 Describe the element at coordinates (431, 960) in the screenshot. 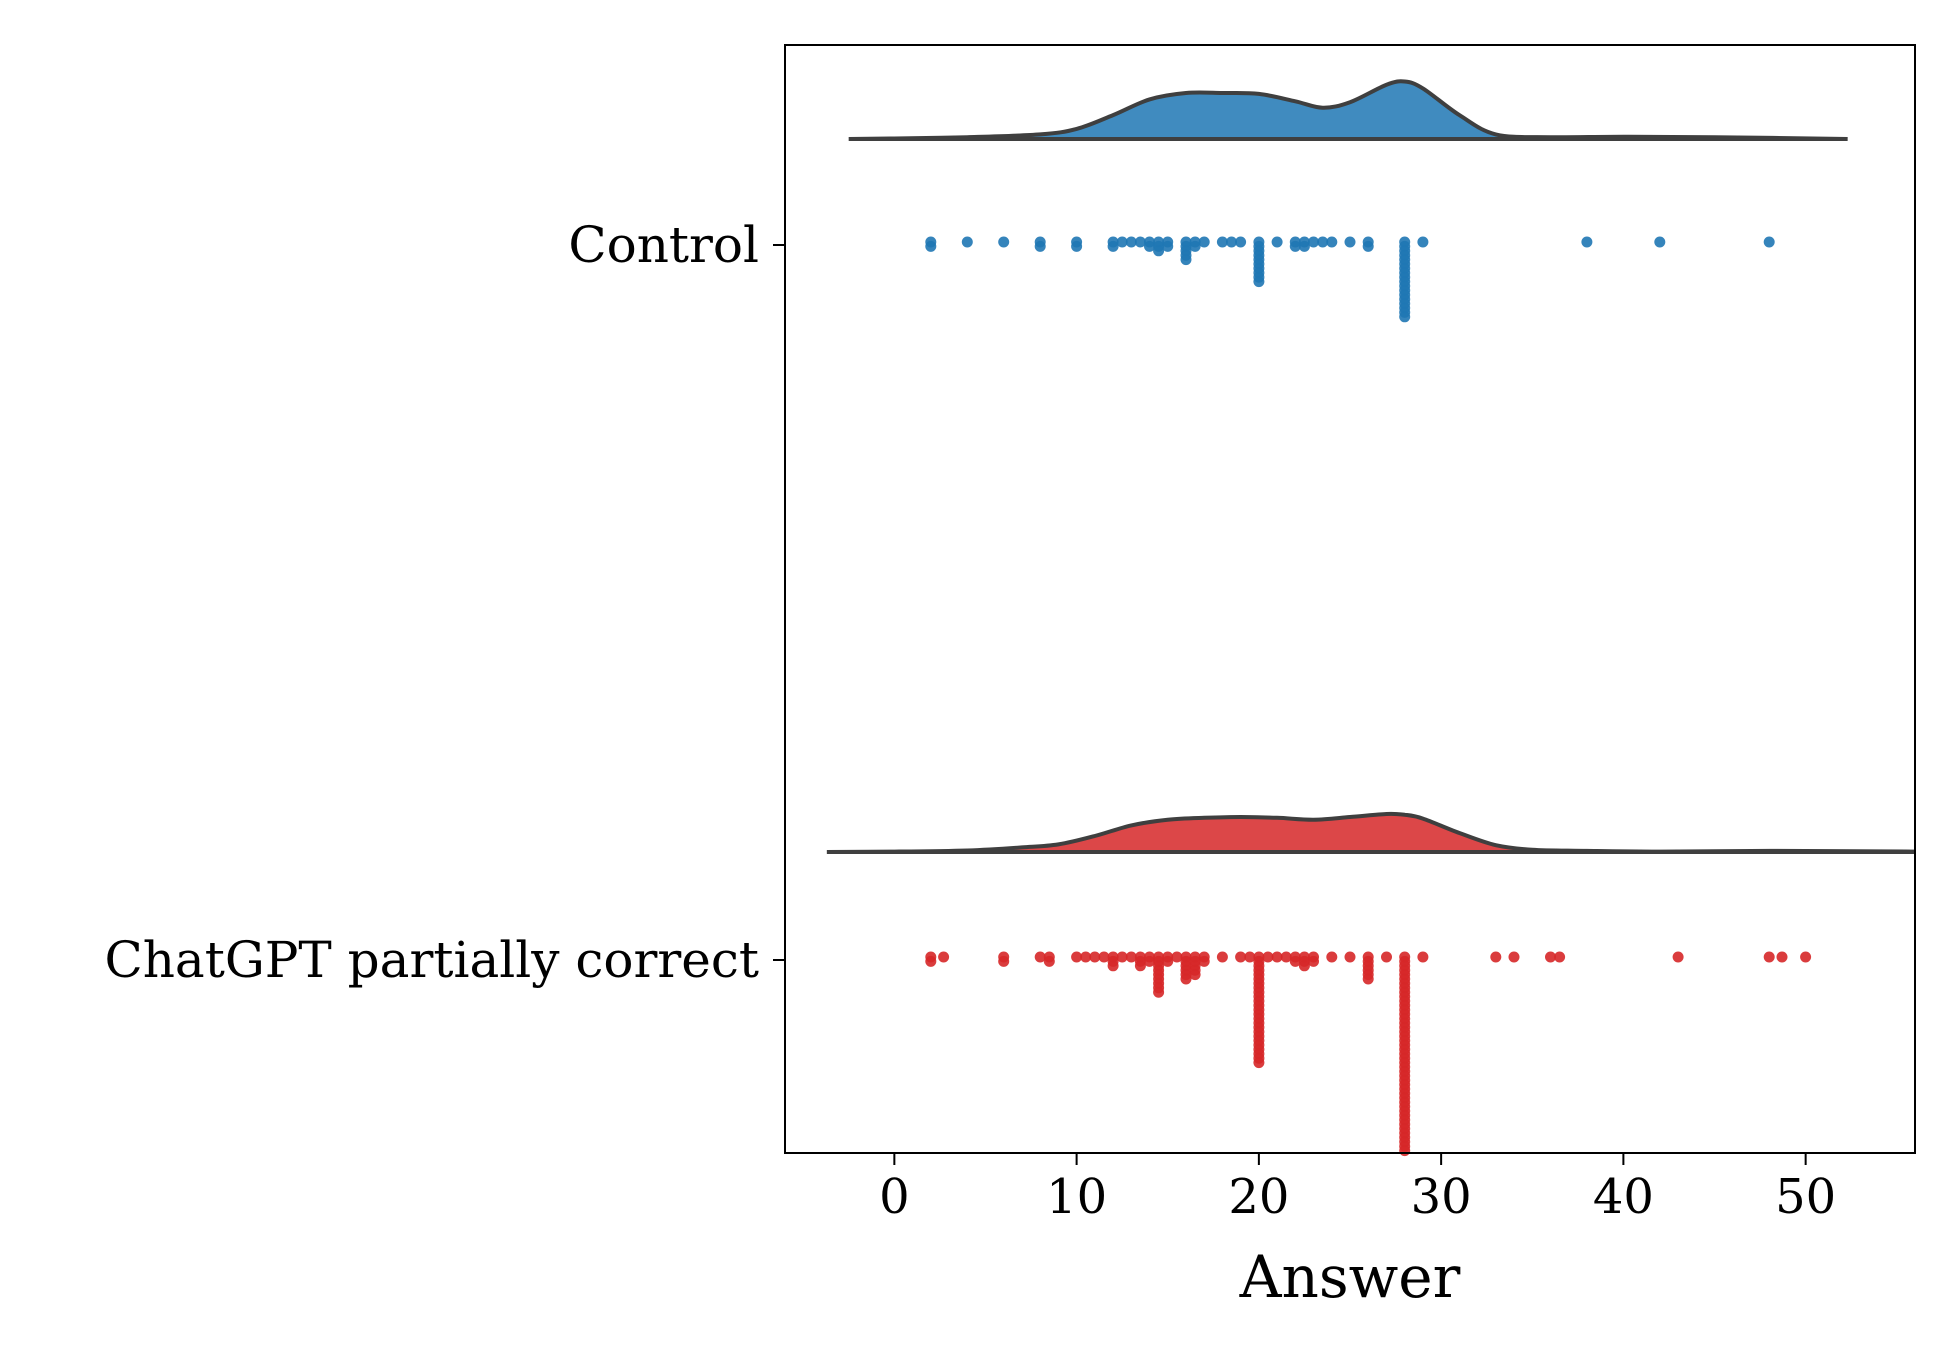

I see `y-tick-label: ChatGPT partially correct` at that location.